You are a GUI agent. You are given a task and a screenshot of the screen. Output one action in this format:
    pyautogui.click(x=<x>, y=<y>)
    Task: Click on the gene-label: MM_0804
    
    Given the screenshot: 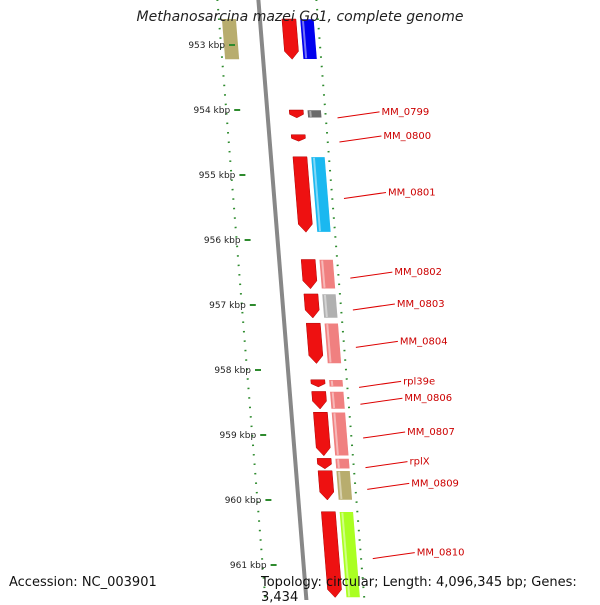 What is the action you would take?
    pyautogui.click(x=424, y=341)
    